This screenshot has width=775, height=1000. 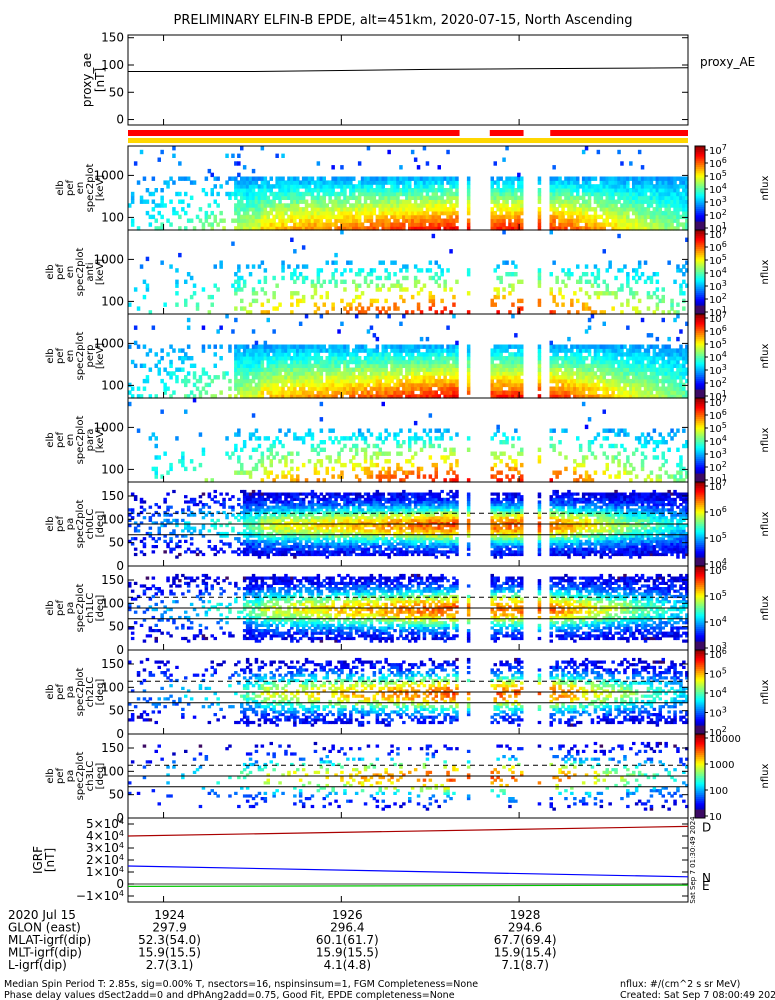 What do you see at coordinates (108, 259) in the screenshot?
I see `y-tick-label: 1000` at bounding box center [108, 259].